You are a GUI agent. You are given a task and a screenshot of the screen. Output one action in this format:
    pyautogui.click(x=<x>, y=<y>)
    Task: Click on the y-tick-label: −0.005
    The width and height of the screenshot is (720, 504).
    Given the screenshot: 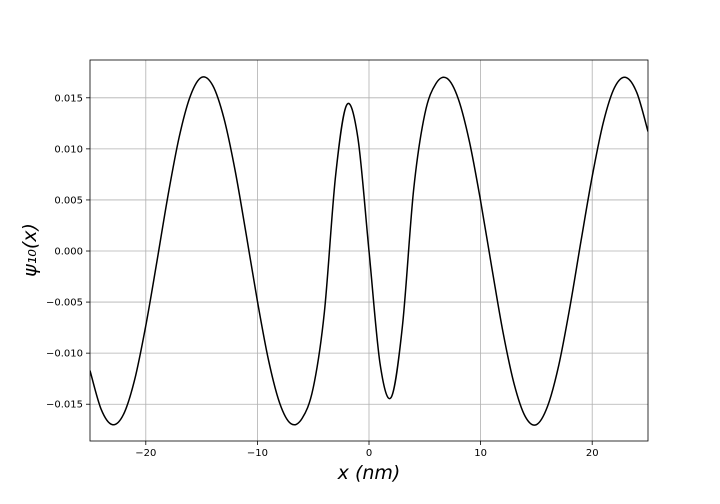 What is the action you would take?
    pyautogui.click(x=64, y=303)
    